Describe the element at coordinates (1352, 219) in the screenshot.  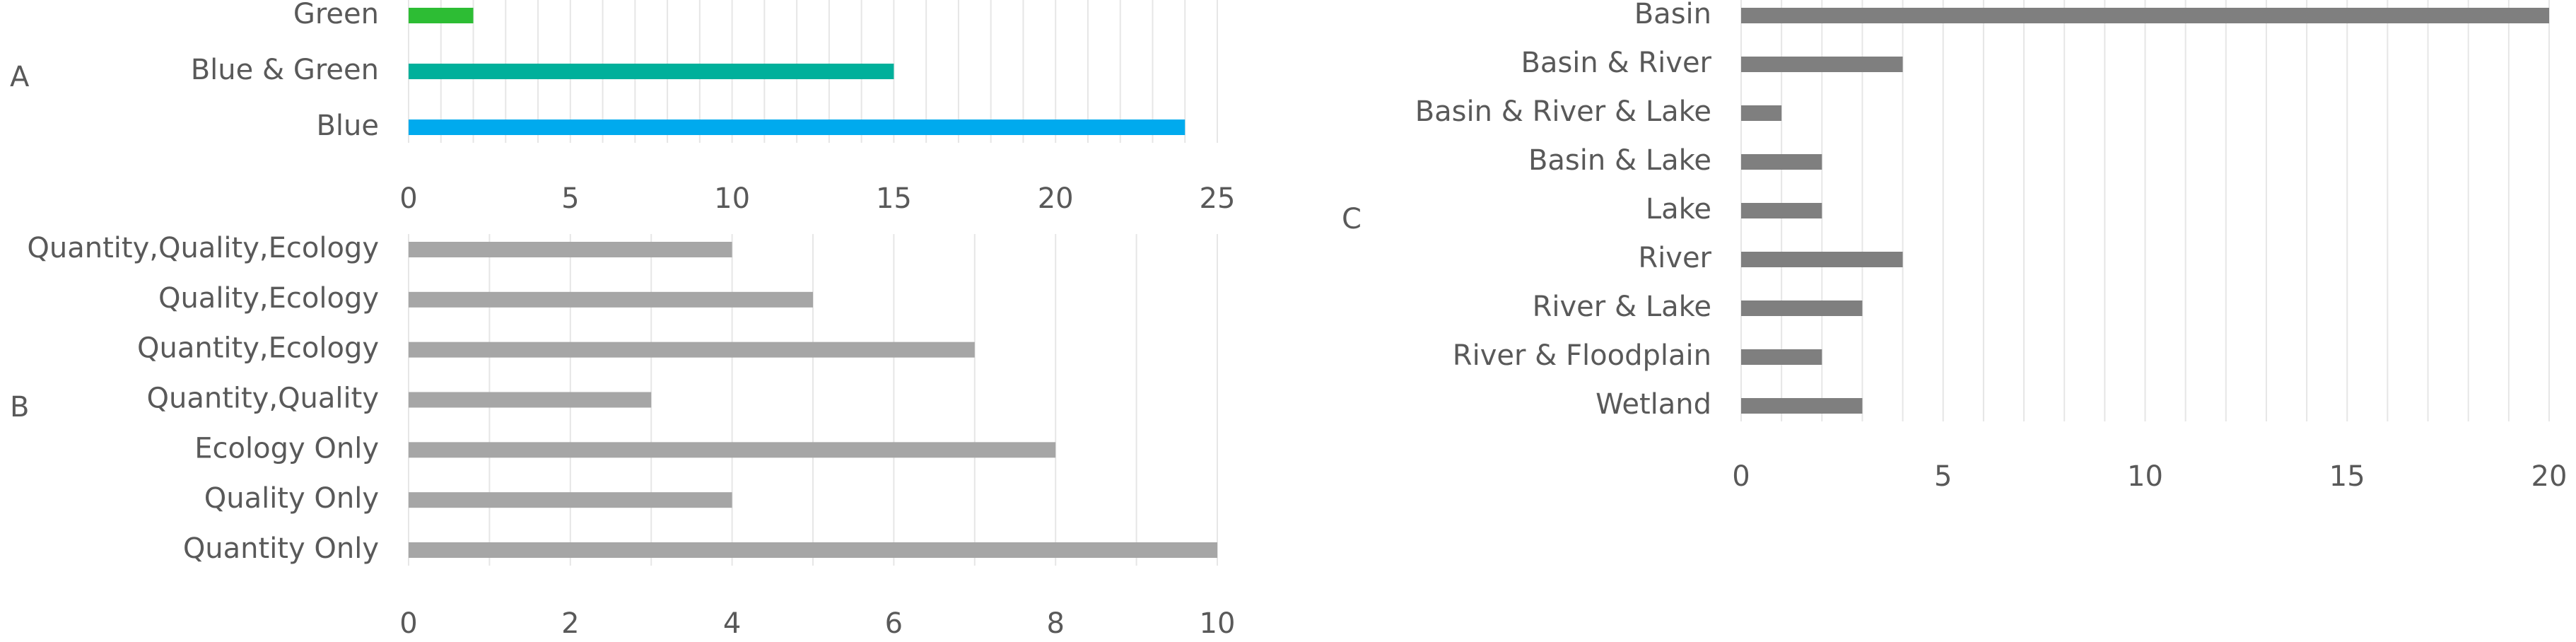
I see `panel-label: C` at that location.